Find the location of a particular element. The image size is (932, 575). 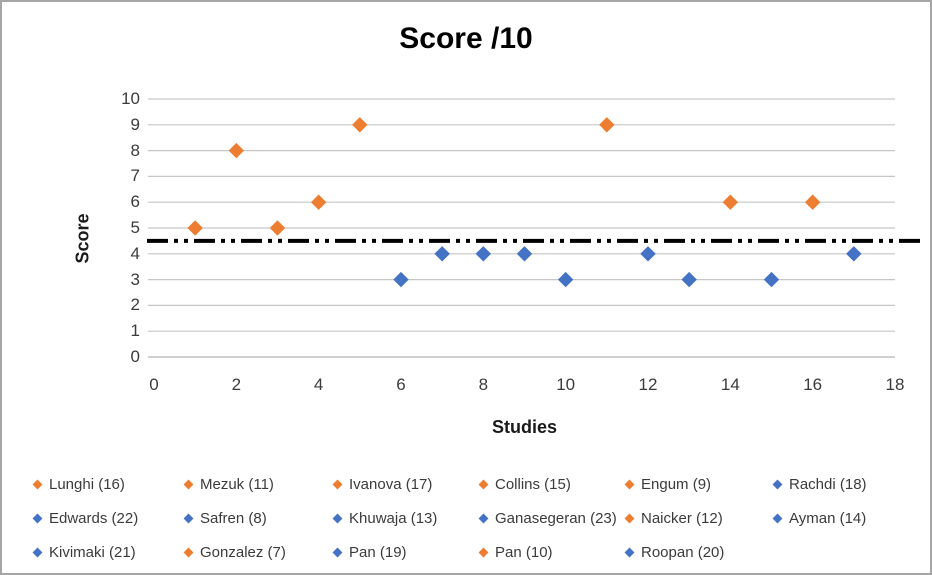

legend-item: Ayman (14) is located at coordinates (819, 518).